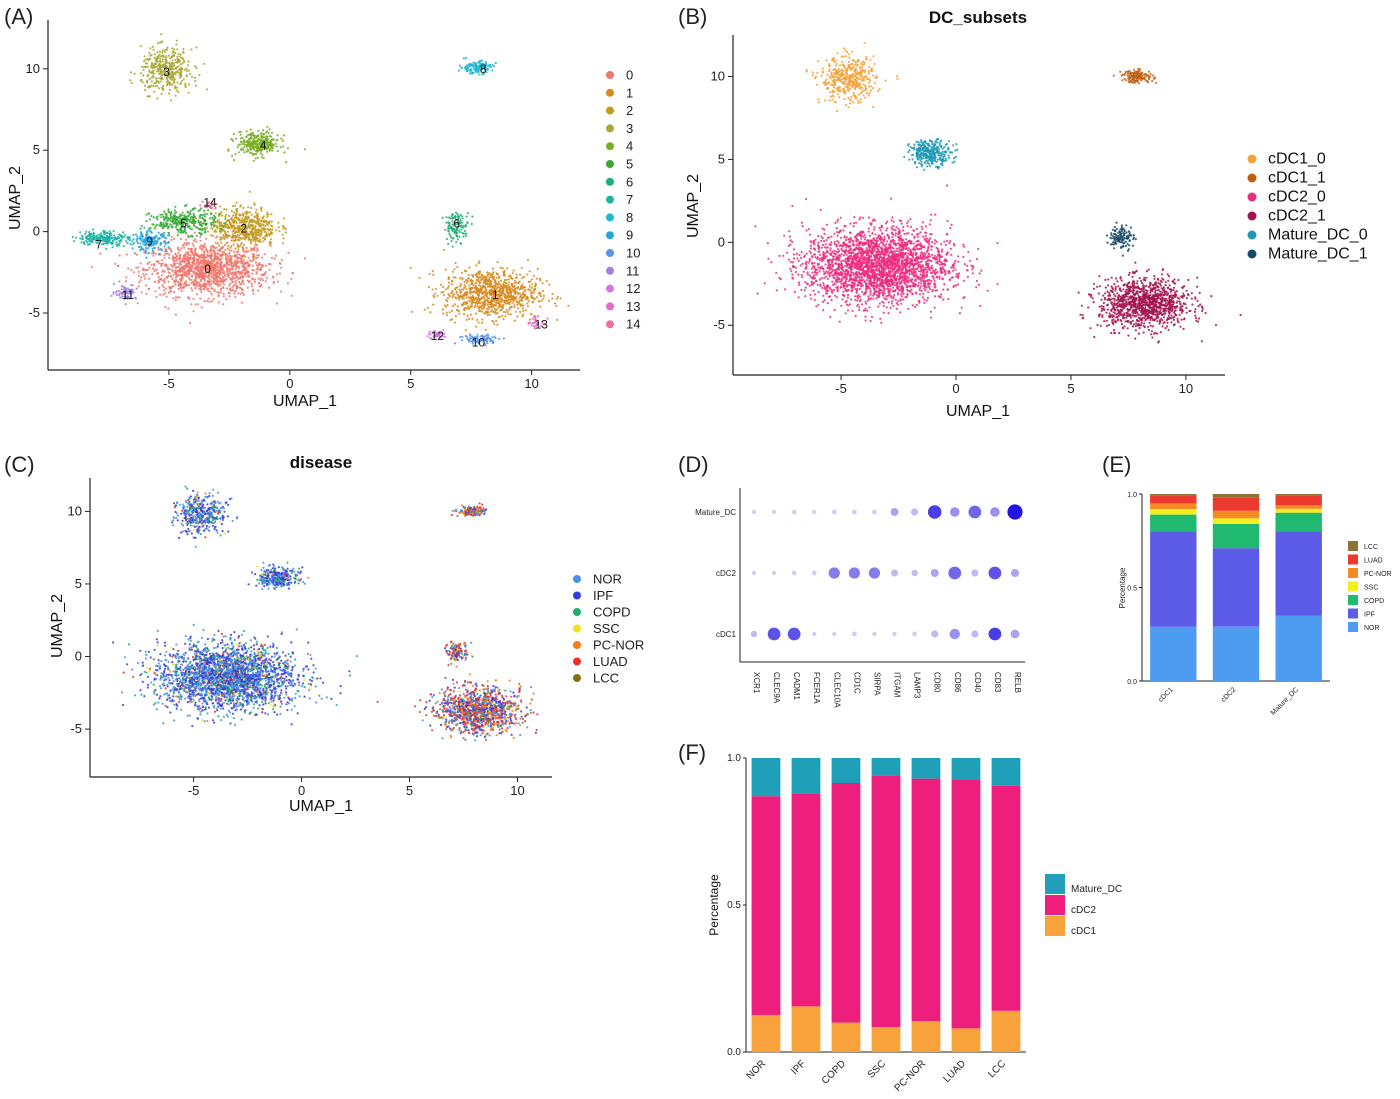  Describe the element at coordinates (629, 164) in the screenshot. I see `legend-label-5: 5` at that location.